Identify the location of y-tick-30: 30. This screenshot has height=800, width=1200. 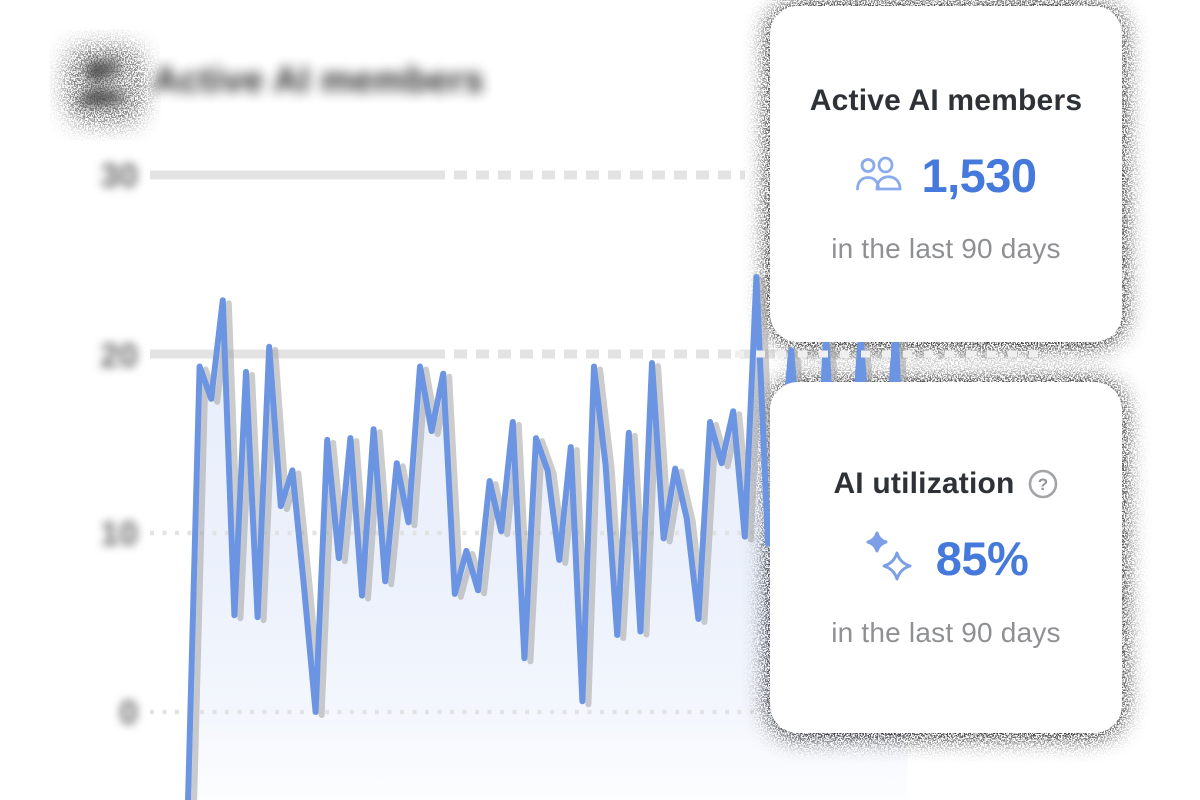
(119, 176).